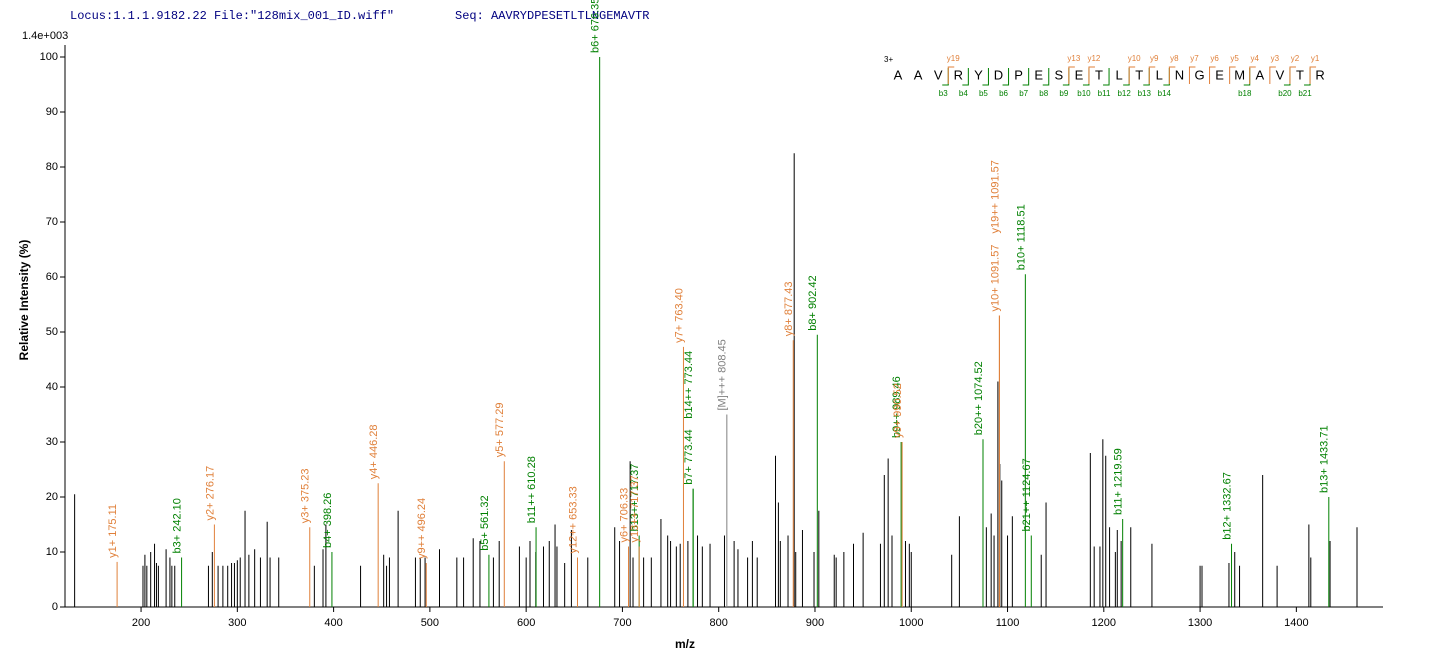 The height and width of the screenshot is (667, 1436). What do you see at coordinates (911, 623) in the screenshot?
I see `x-tick-label: 1000` at bounding box center [911, 623].